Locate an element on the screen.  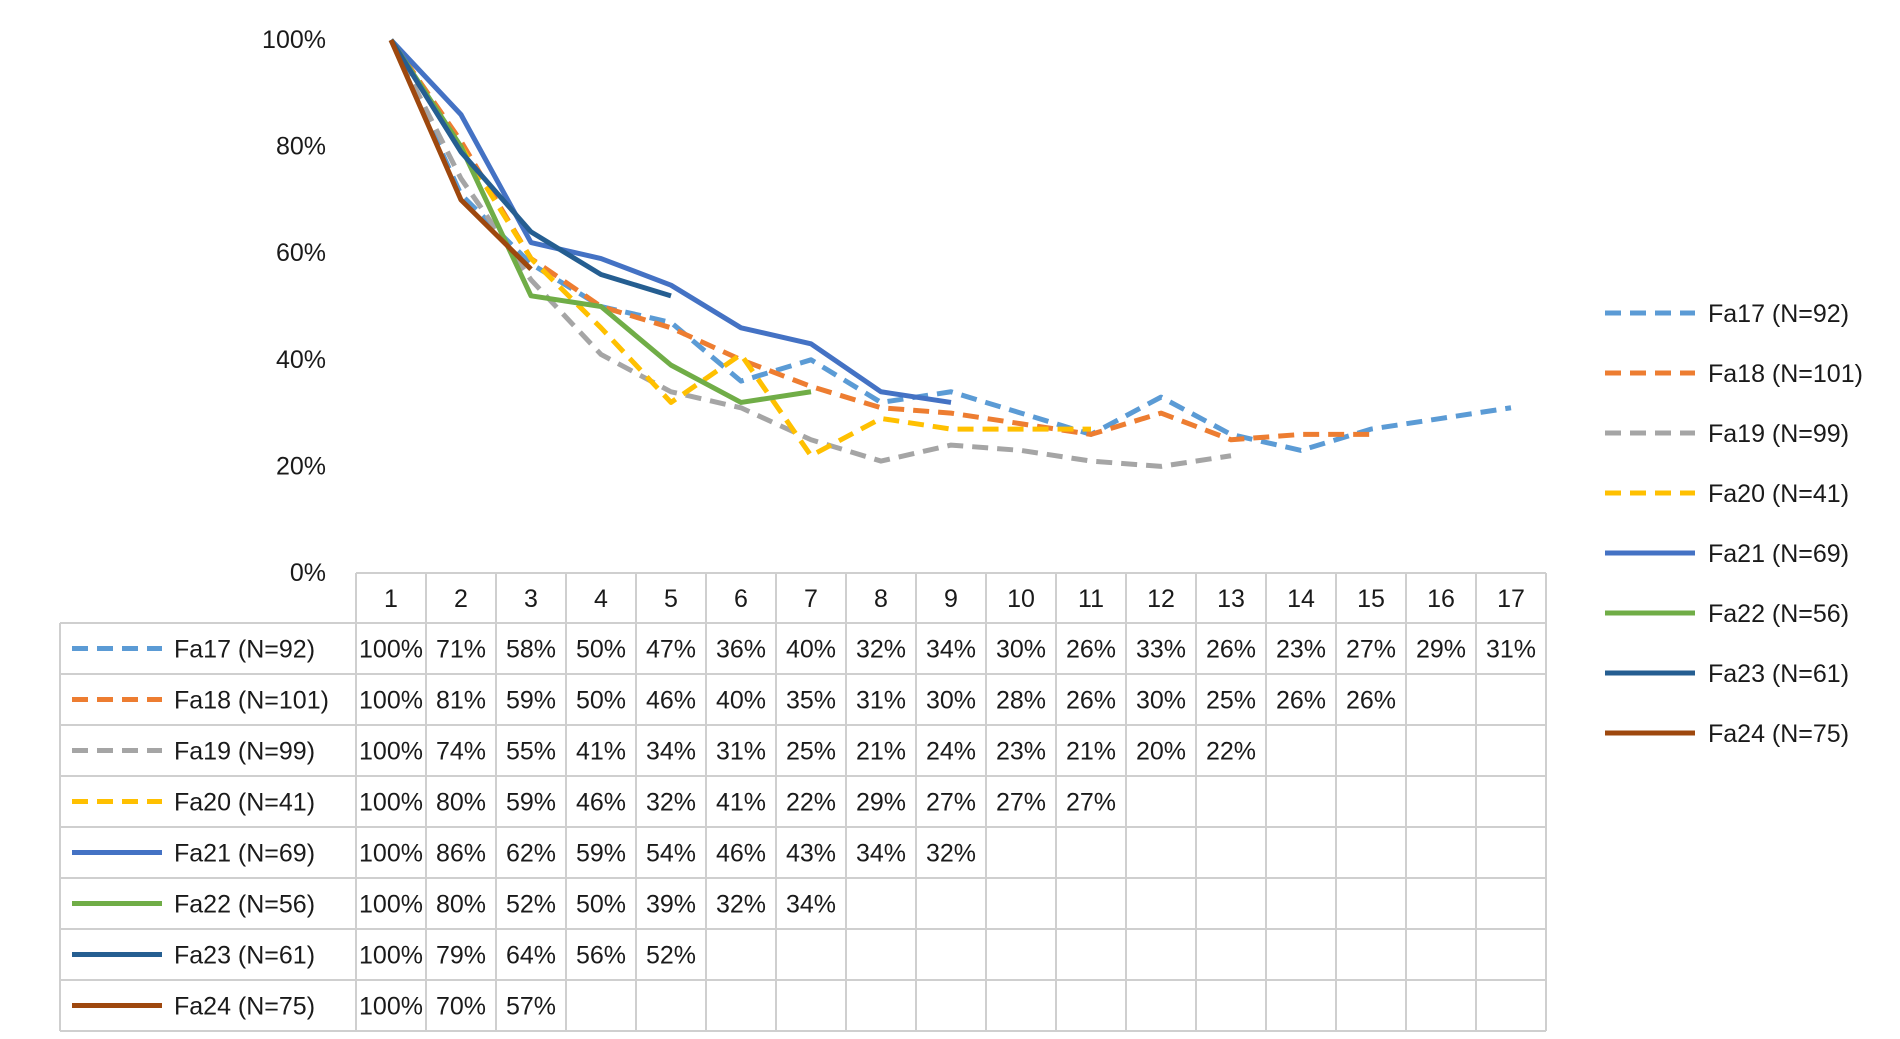
data-label: 81% is located at coordinates (461, 701).